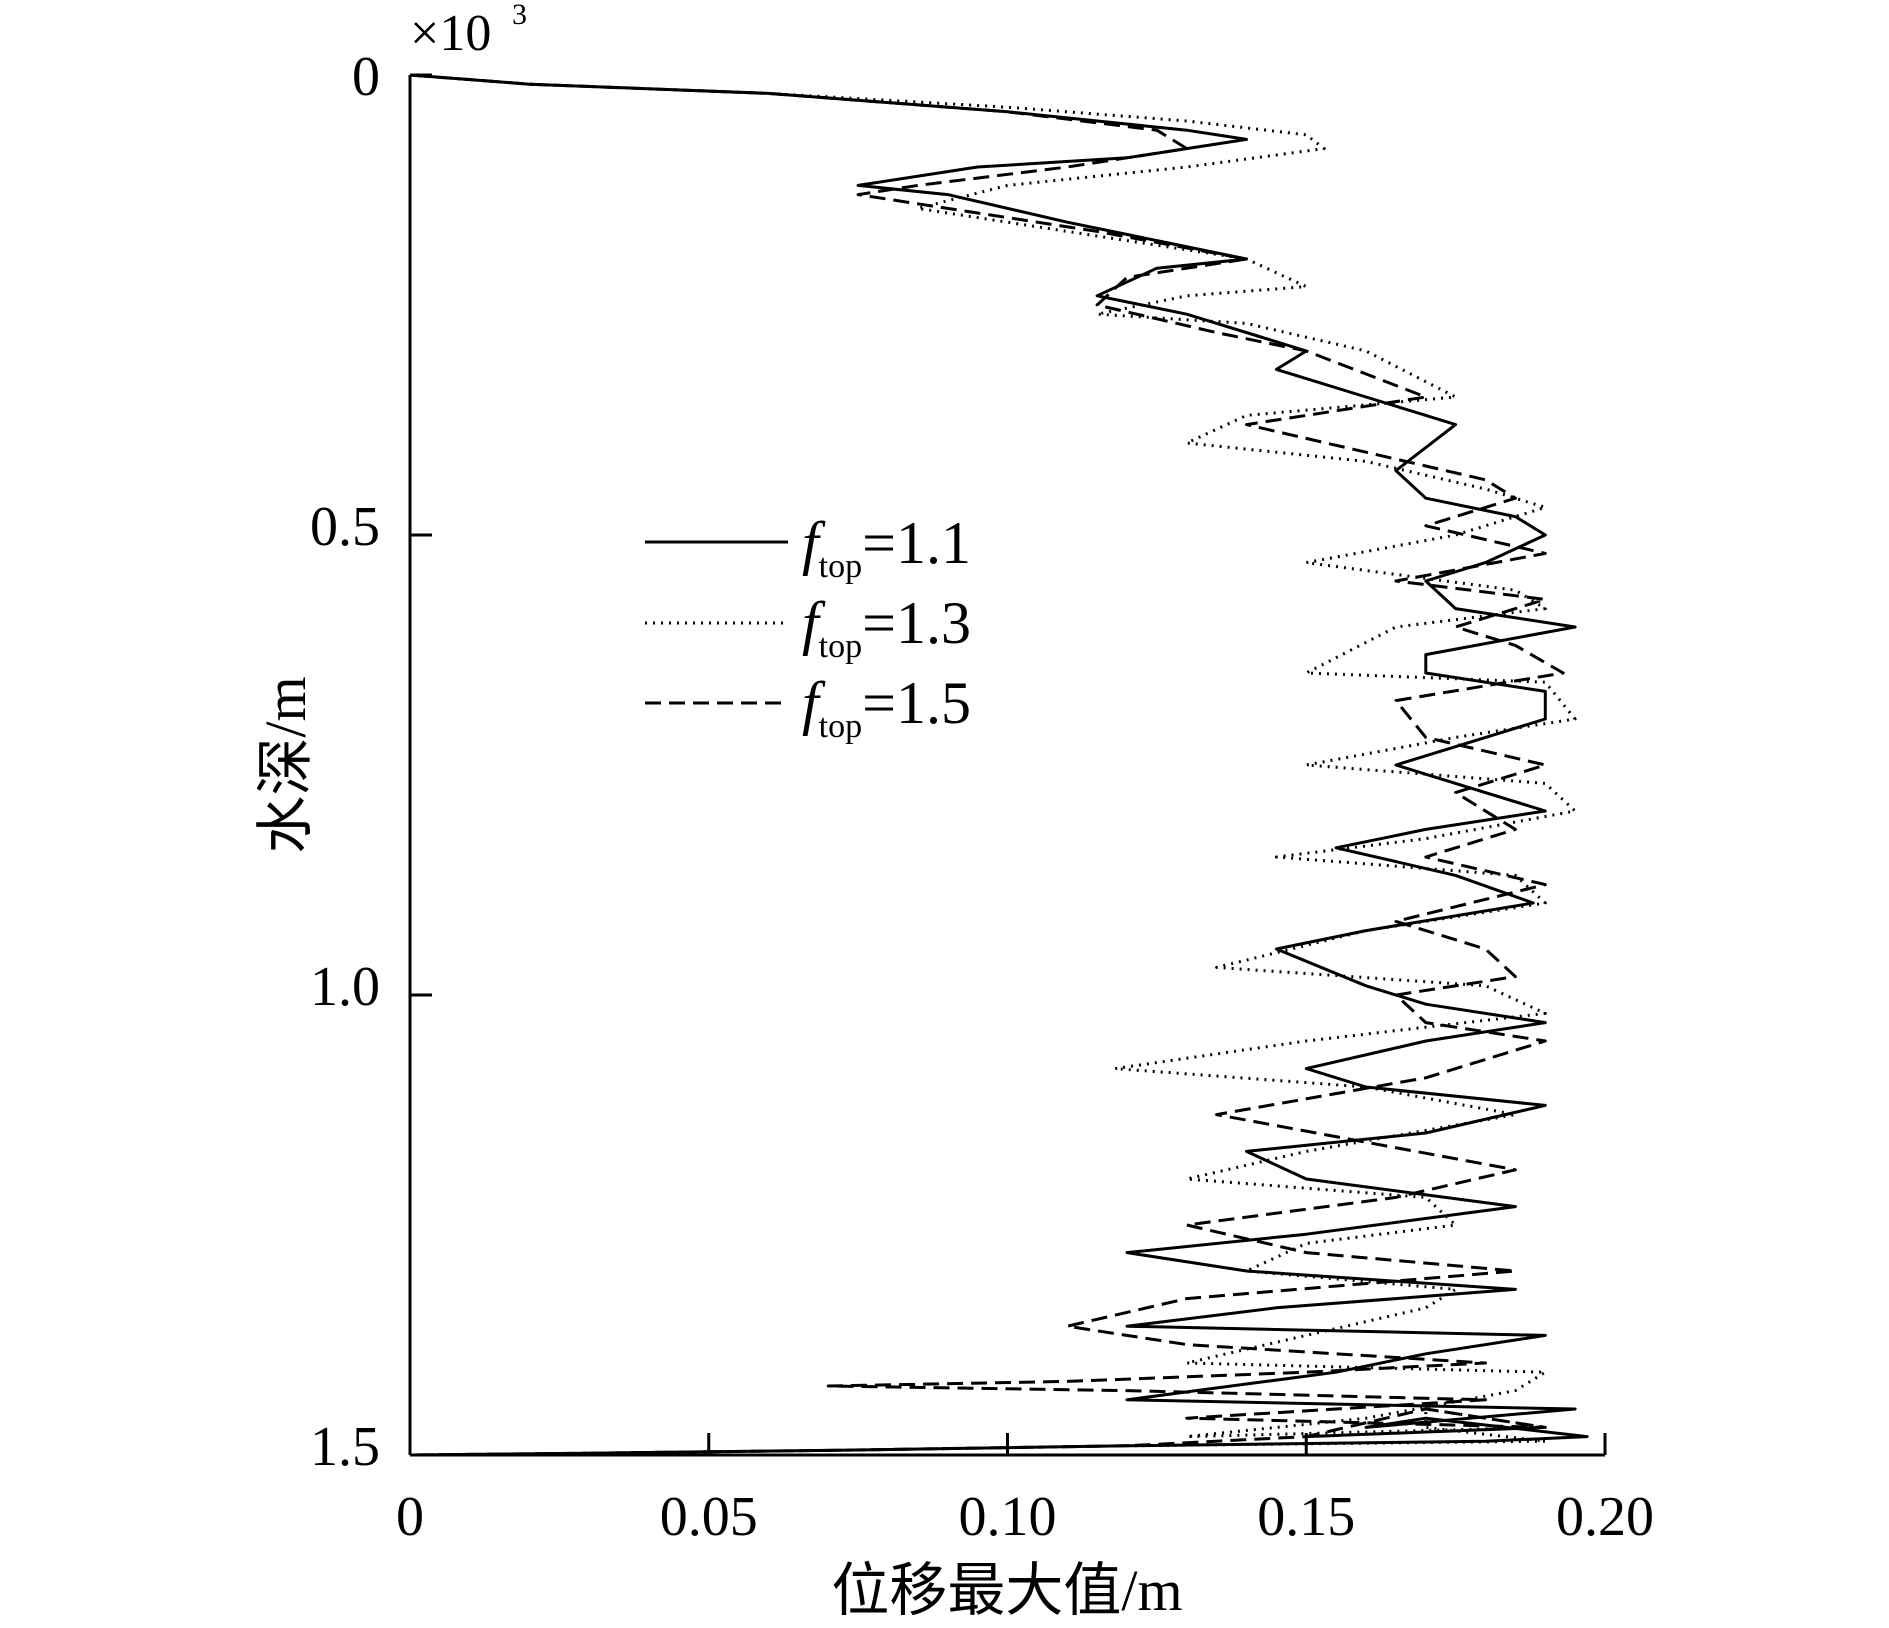 The image size is (1889, 1628). I want to click on svg-text: ftop=1.3, so click(886, 627).